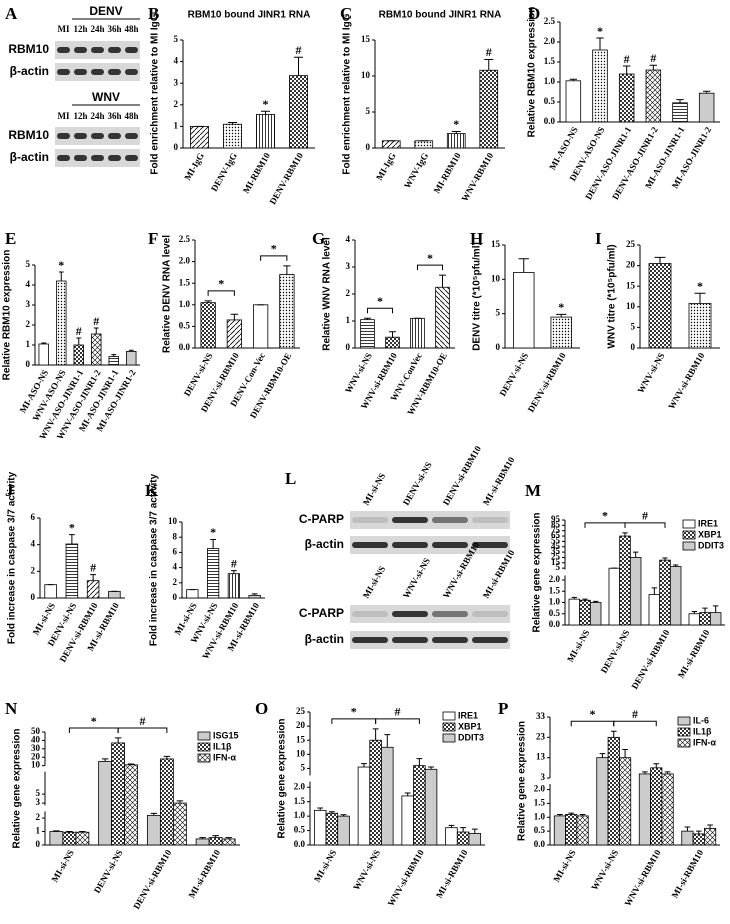 The width and height of the screenshot is (730, 924). I want to click on panel-label: M, so click(533, 490).